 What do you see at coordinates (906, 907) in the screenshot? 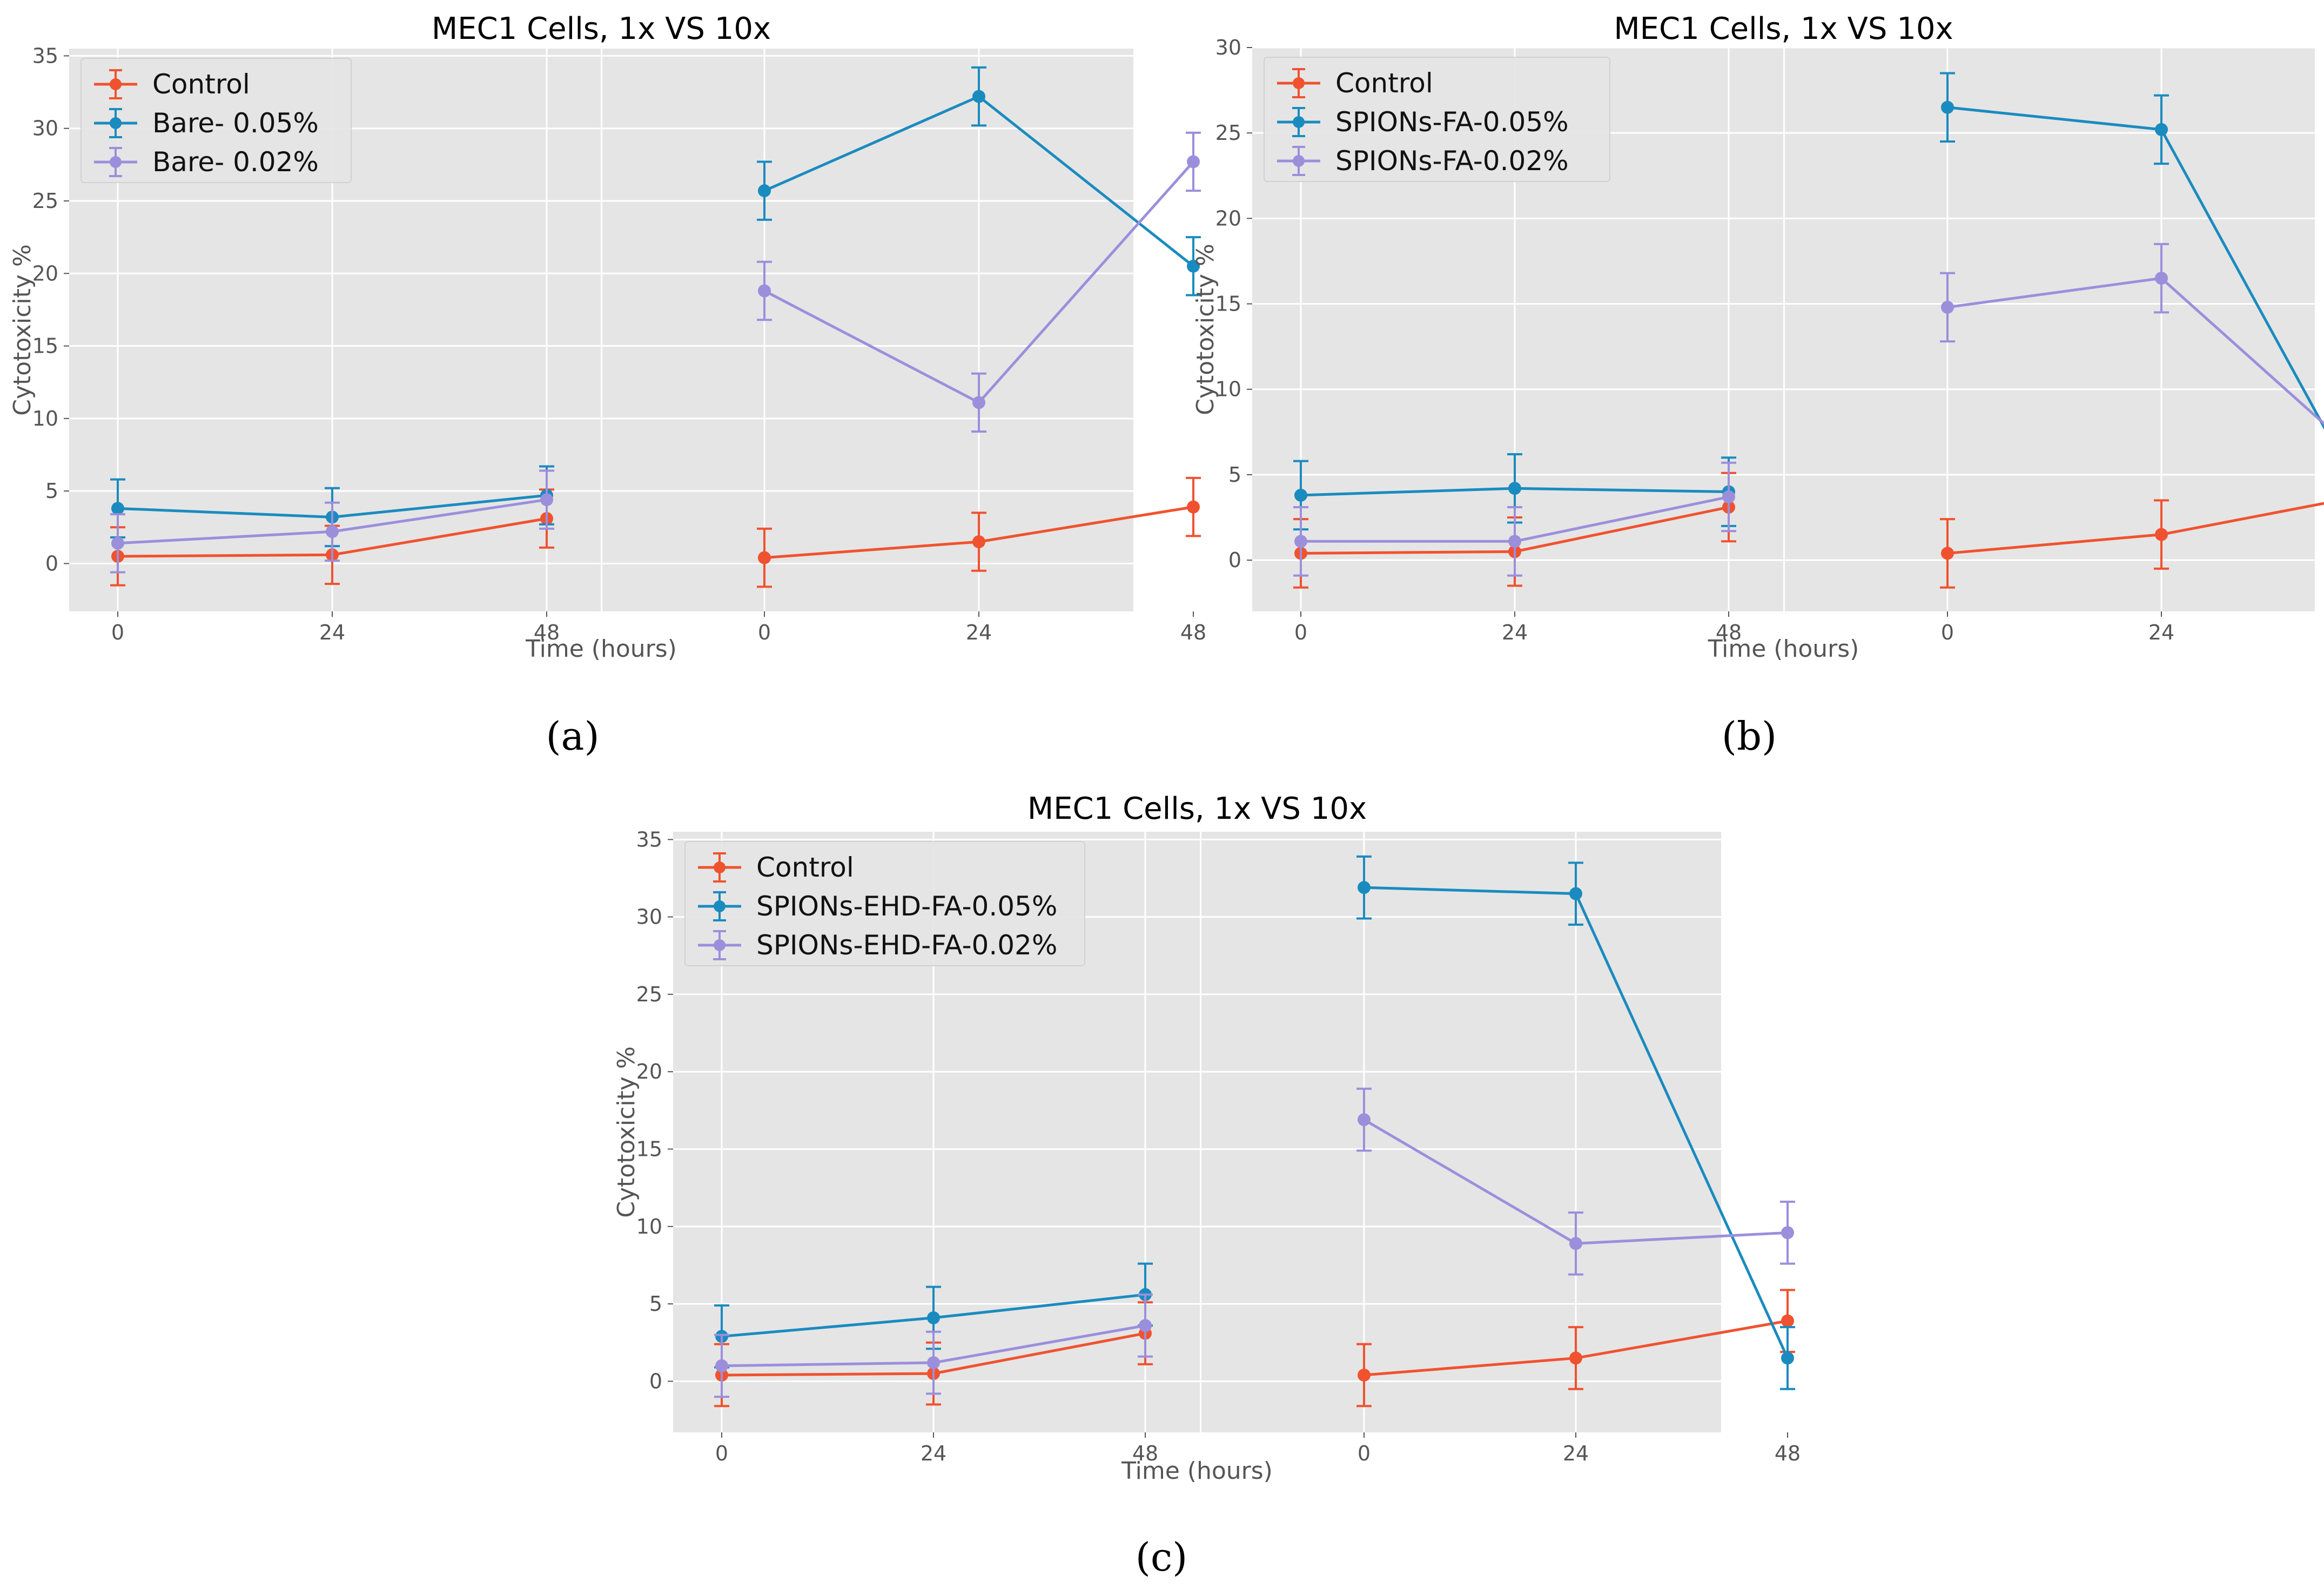
I see `legend-label: SPIONs-EHD-FA-0.05%` at bounding box center [906, 907].